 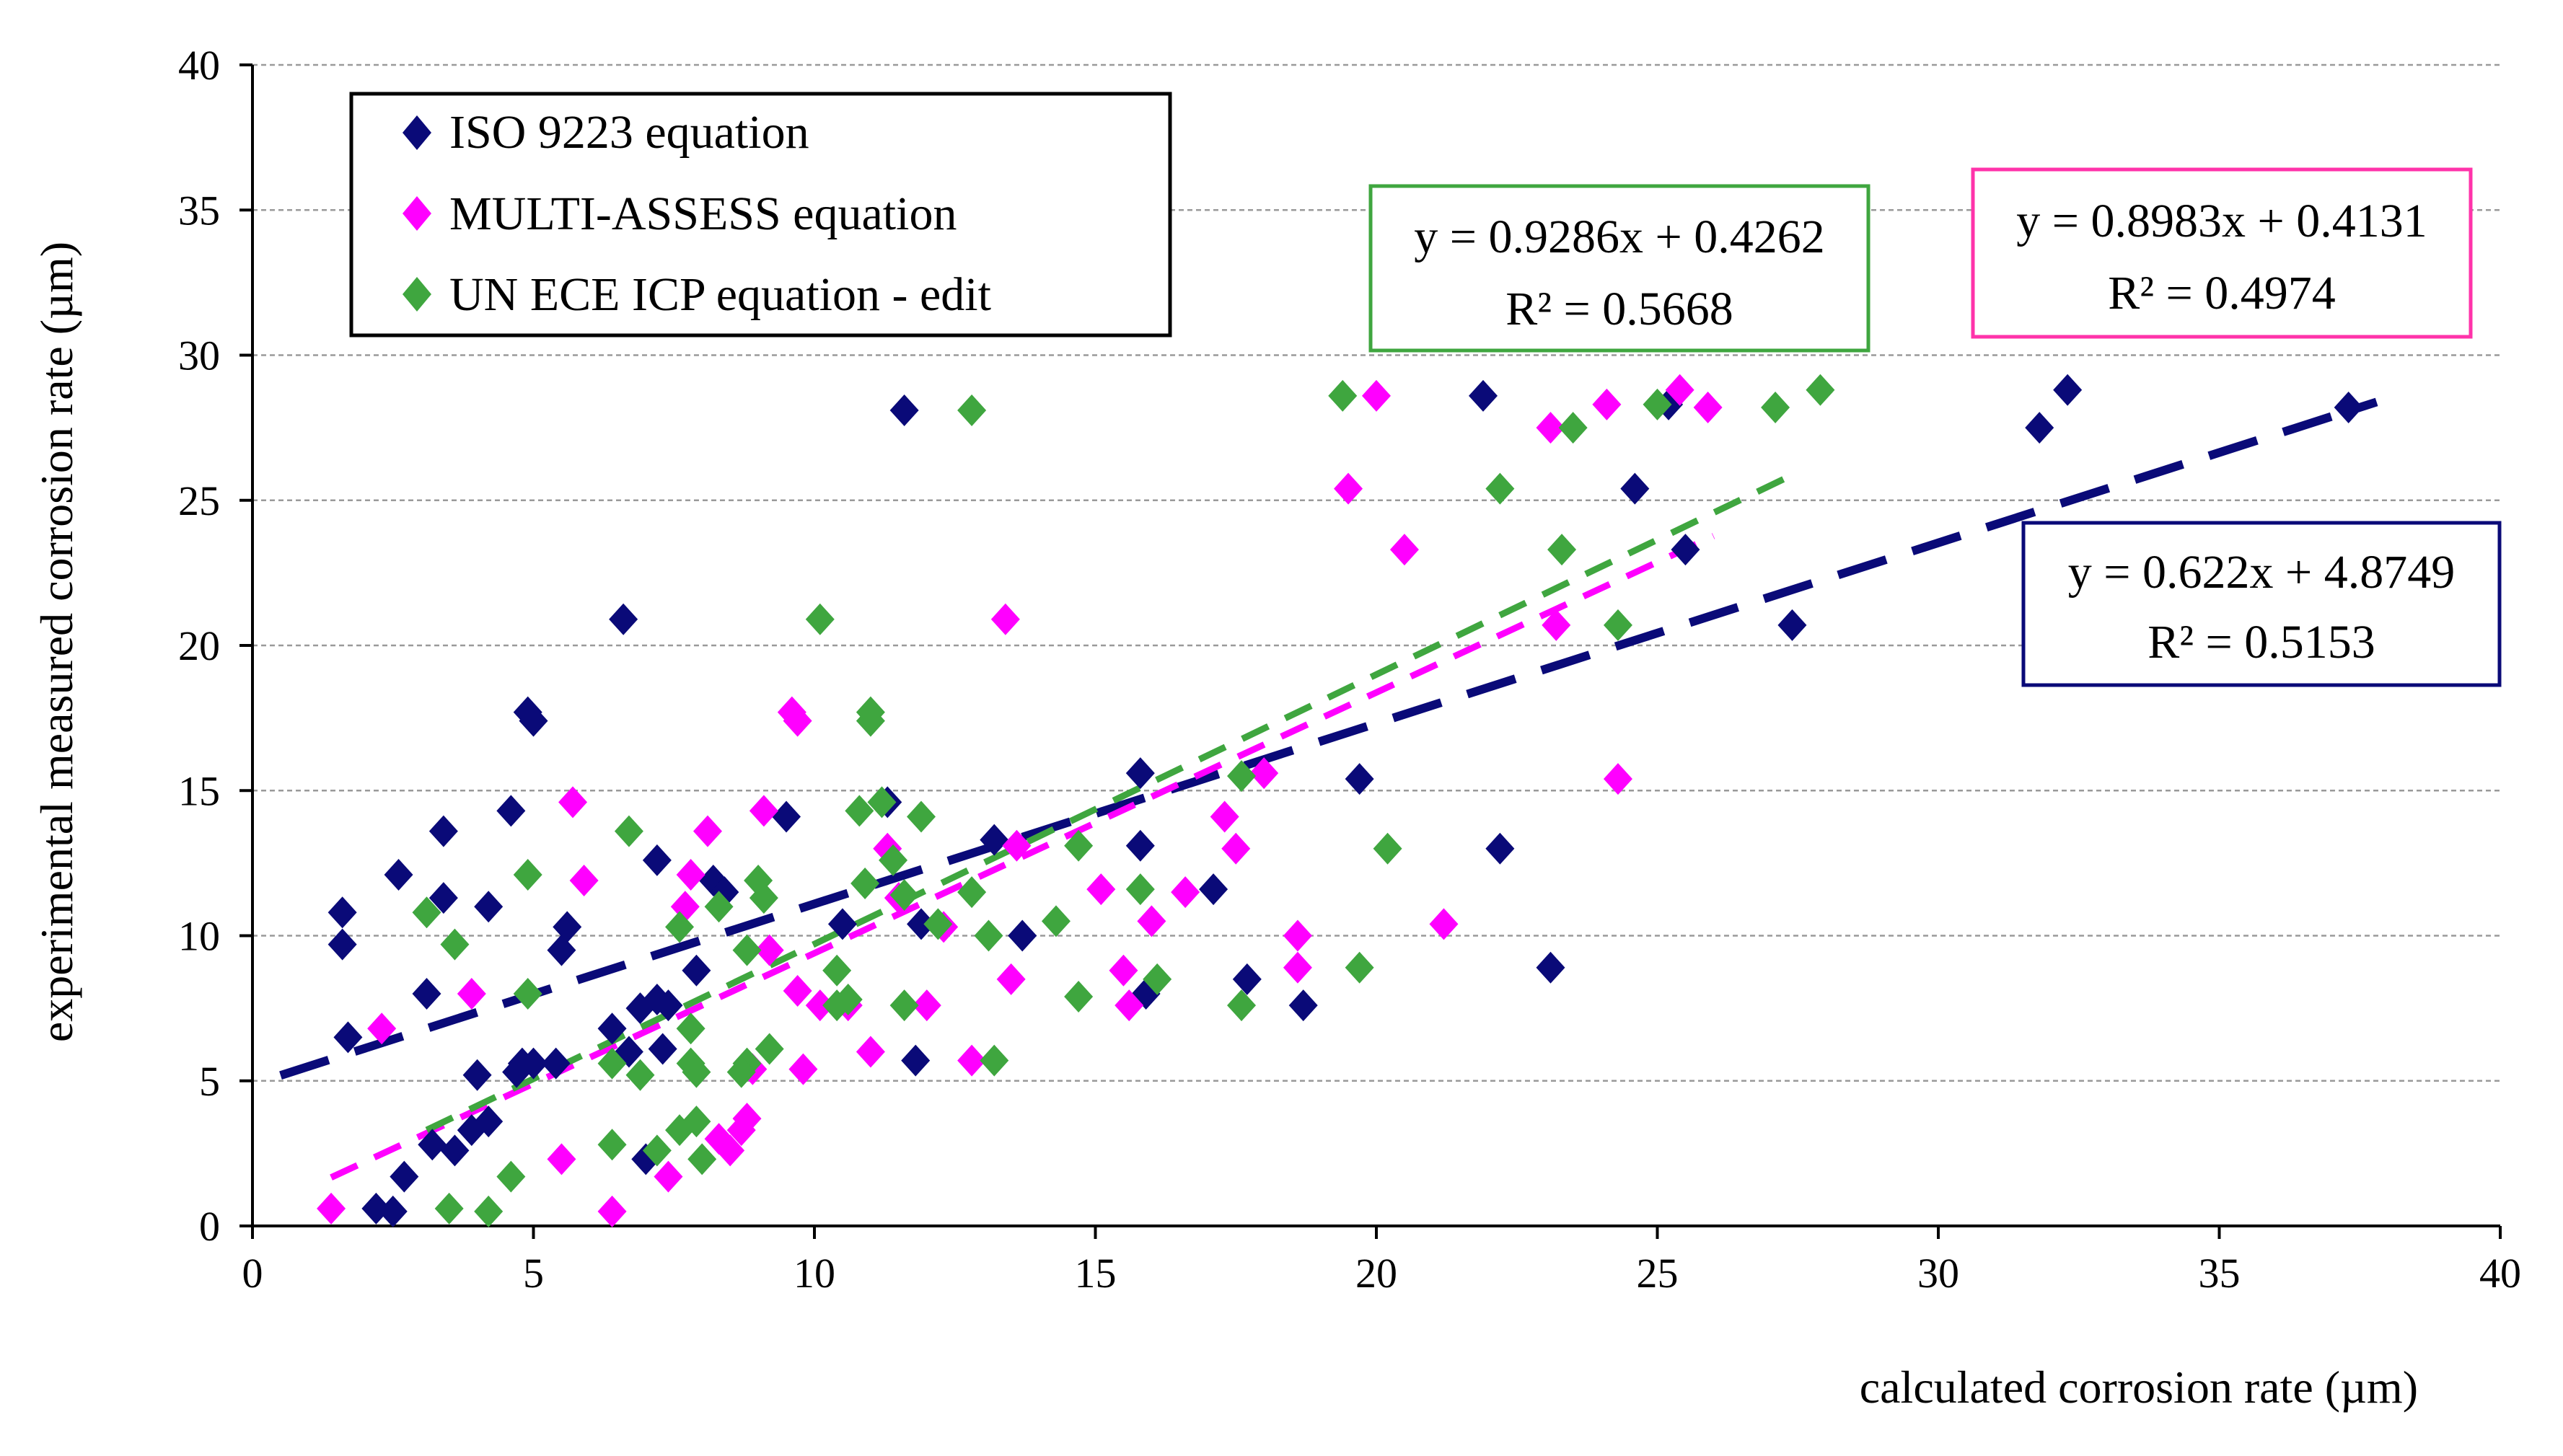 I want to click on equation-box-iso-frame, so click(x=2261, y=604).